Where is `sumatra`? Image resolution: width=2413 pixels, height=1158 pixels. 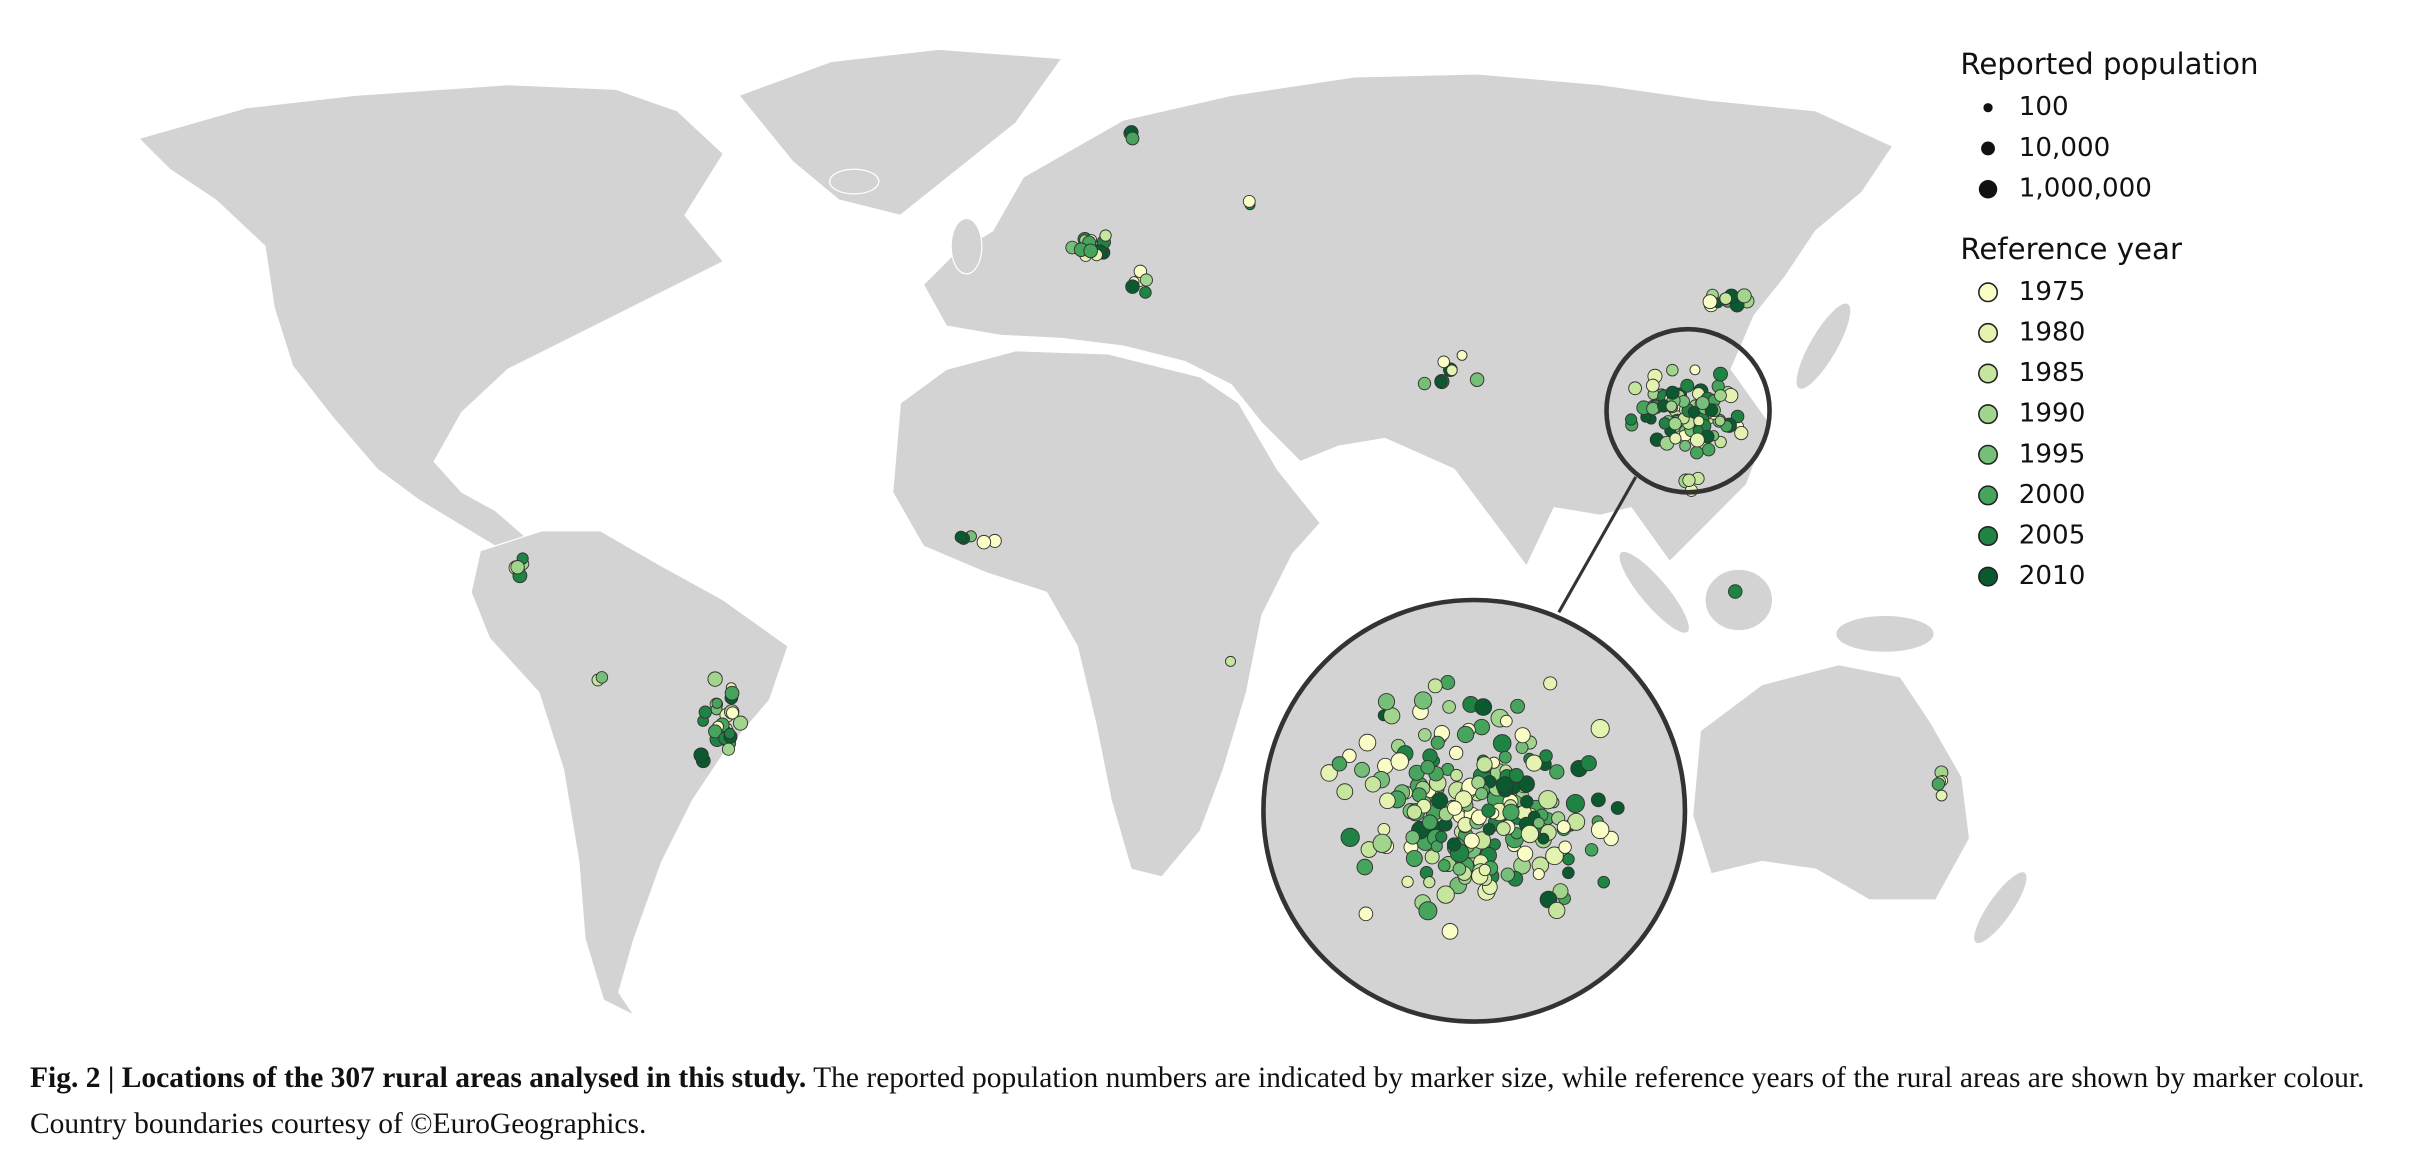
sumatra is located at coordinates (1654, 592).